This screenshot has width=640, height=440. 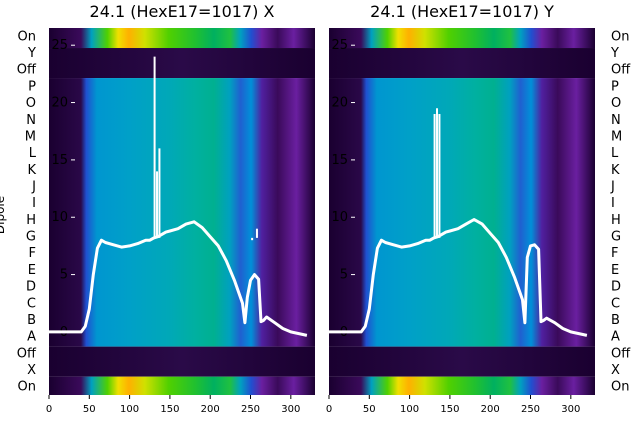 What do you see at coordinates (3, 215) in the screenshot?
I see `y-axis-label: Dipole` at bounding box center [3, 215].